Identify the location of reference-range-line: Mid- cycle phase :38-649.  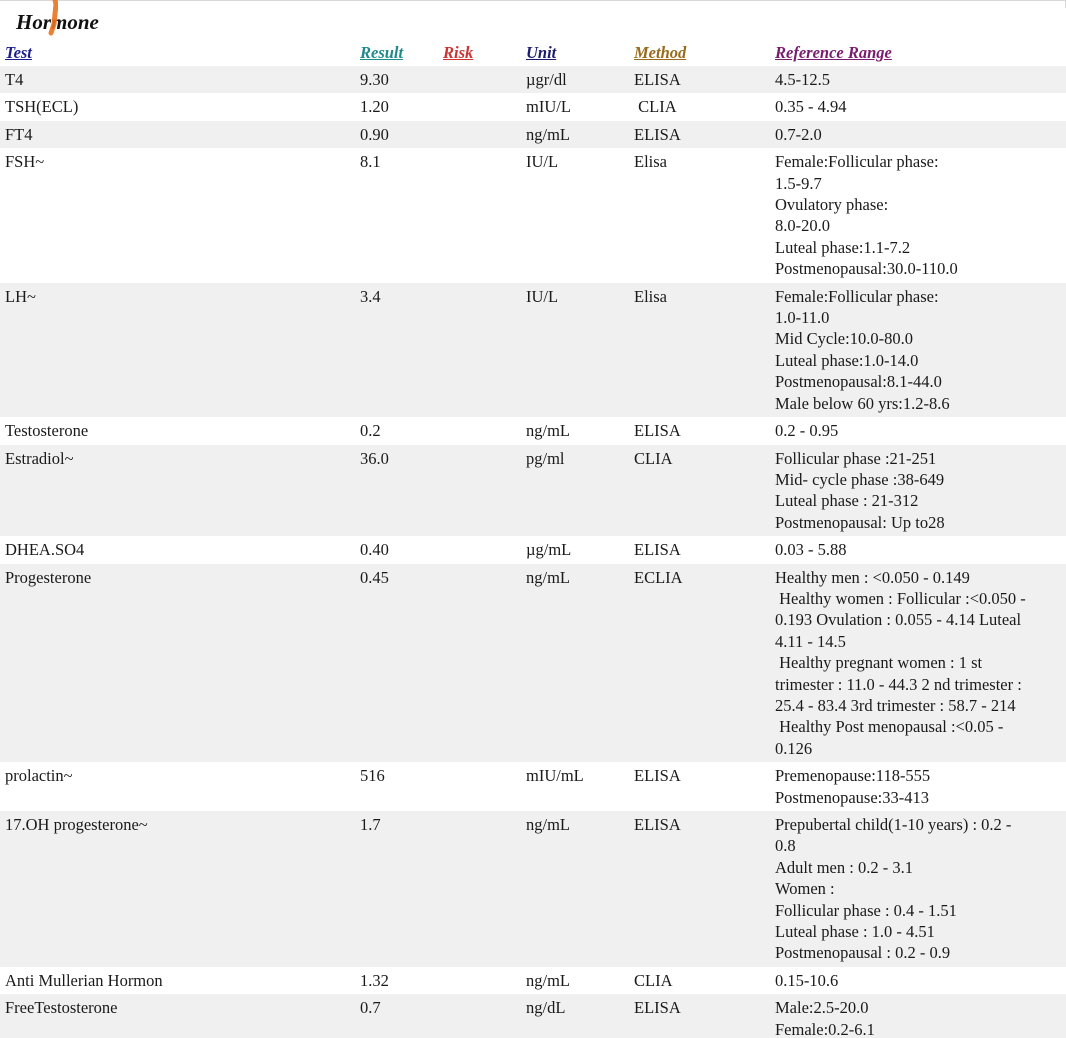
(860, 479).